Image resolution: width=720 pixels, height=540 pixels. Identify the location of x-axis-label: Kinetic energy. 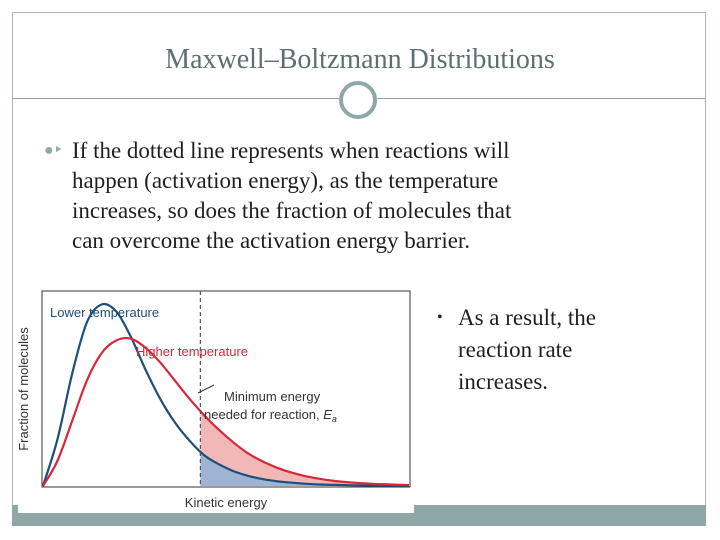
(226, 502).